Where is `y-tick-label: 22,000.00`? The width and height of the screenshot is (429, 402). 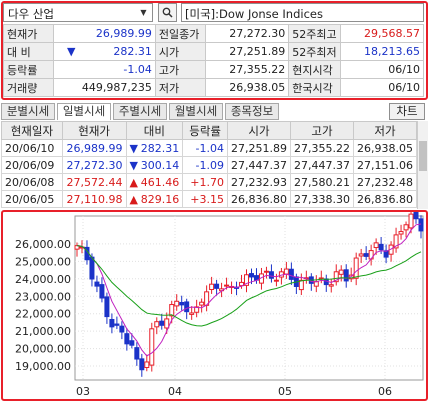 y-tick-label: 22,000.00 is located at coordinates (43, 314).